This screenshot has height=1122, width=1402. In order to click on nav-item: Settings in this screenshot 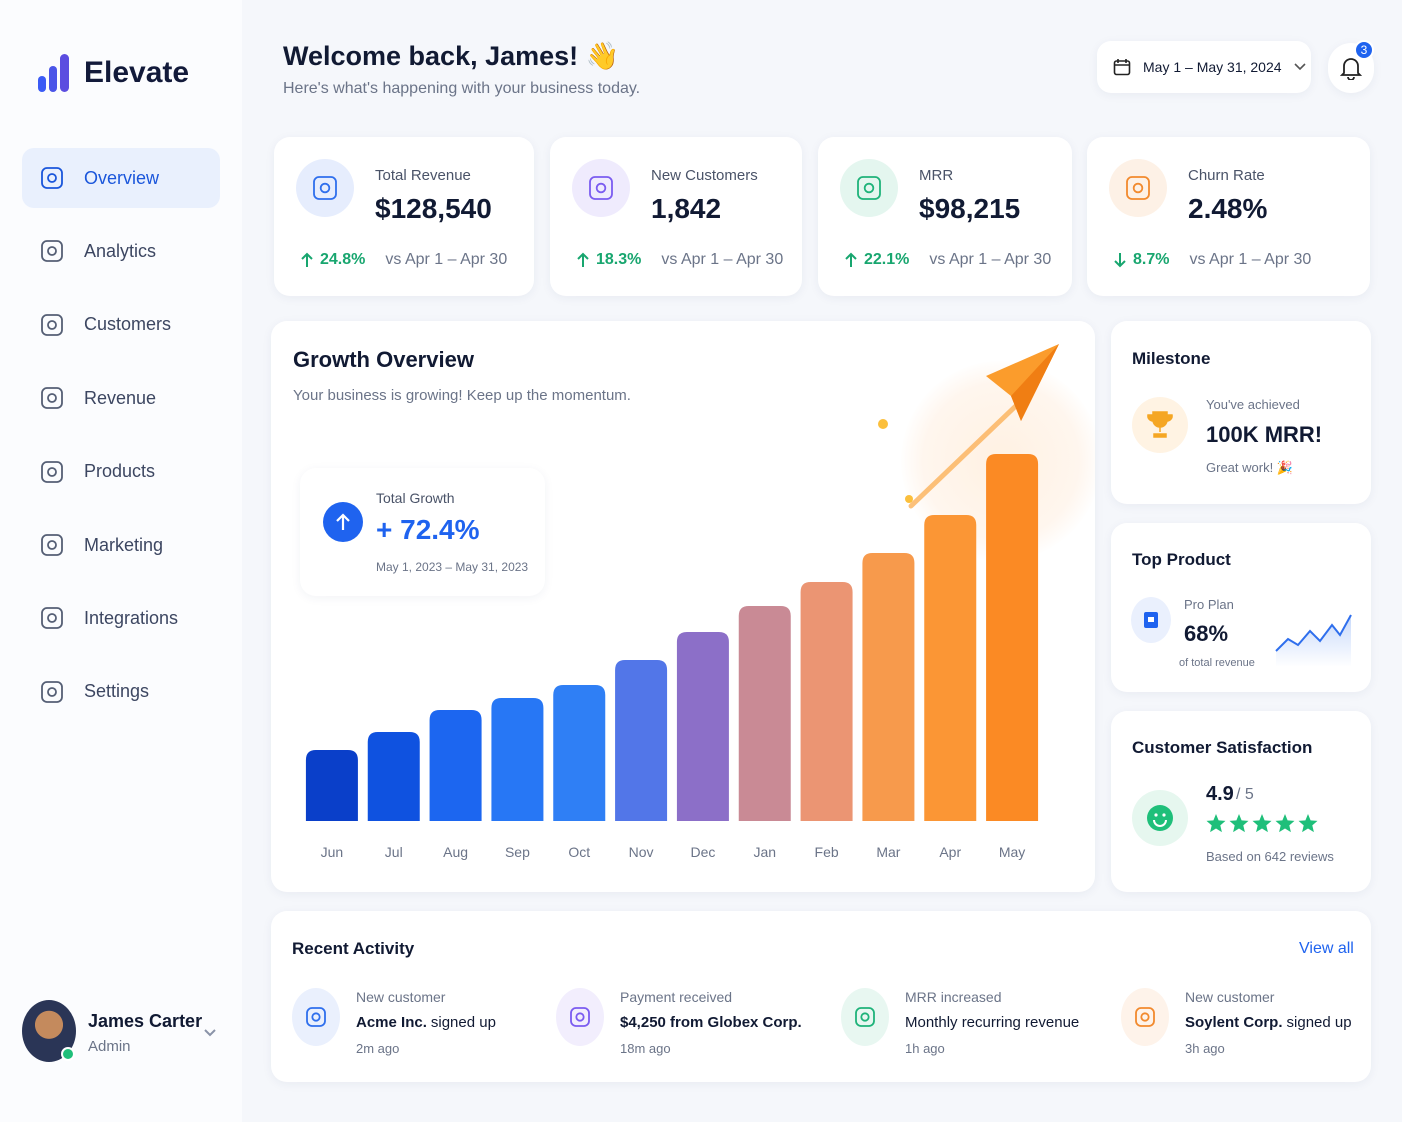, I will do `click(121, 692)`.